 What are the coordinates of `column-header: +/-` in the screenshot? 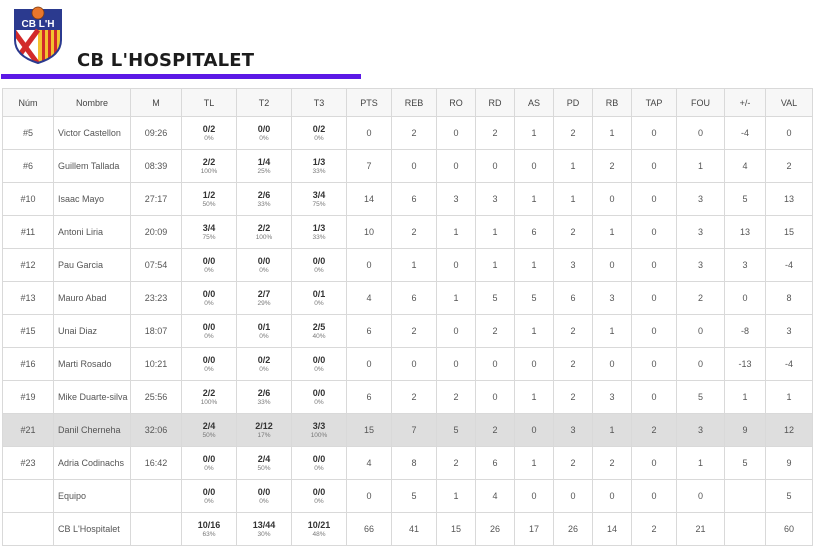 It's located at (745, 102).